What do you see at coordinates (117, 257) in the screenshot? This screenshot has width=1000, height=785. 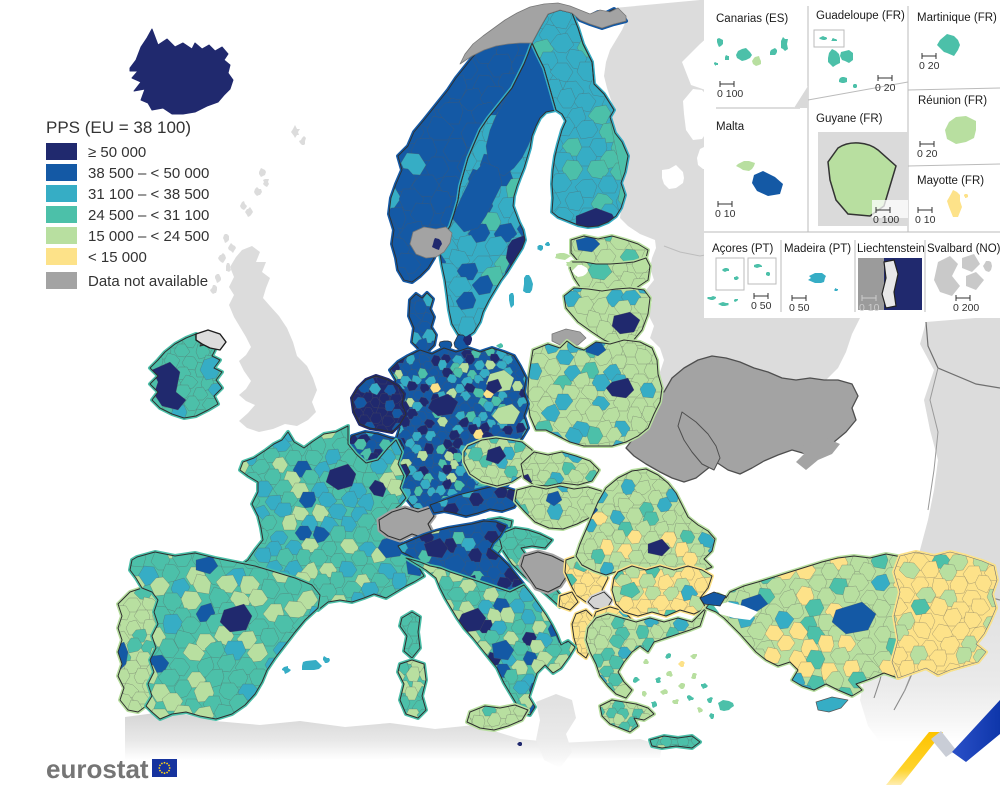 I see `svg-text: < 15 000` at bounding box center [117, 257].